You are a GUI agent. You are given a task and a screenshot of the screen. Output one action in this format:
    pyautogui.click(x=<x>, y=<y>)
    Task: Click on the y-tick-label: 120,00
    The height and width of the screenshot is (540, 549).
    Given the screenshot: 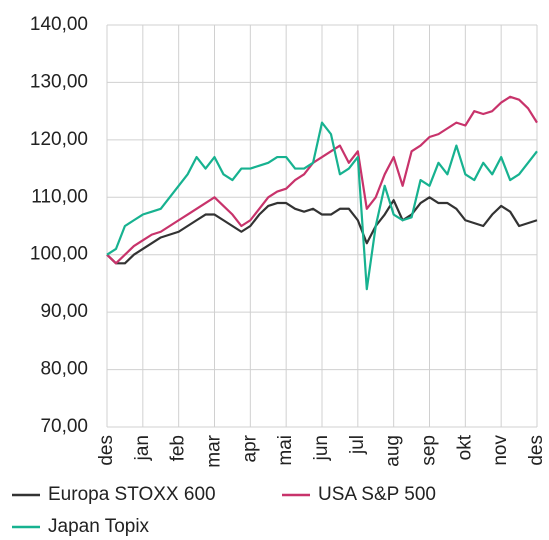 What is the action you would take?
    pyautogui.click(x=59, y=139)
    